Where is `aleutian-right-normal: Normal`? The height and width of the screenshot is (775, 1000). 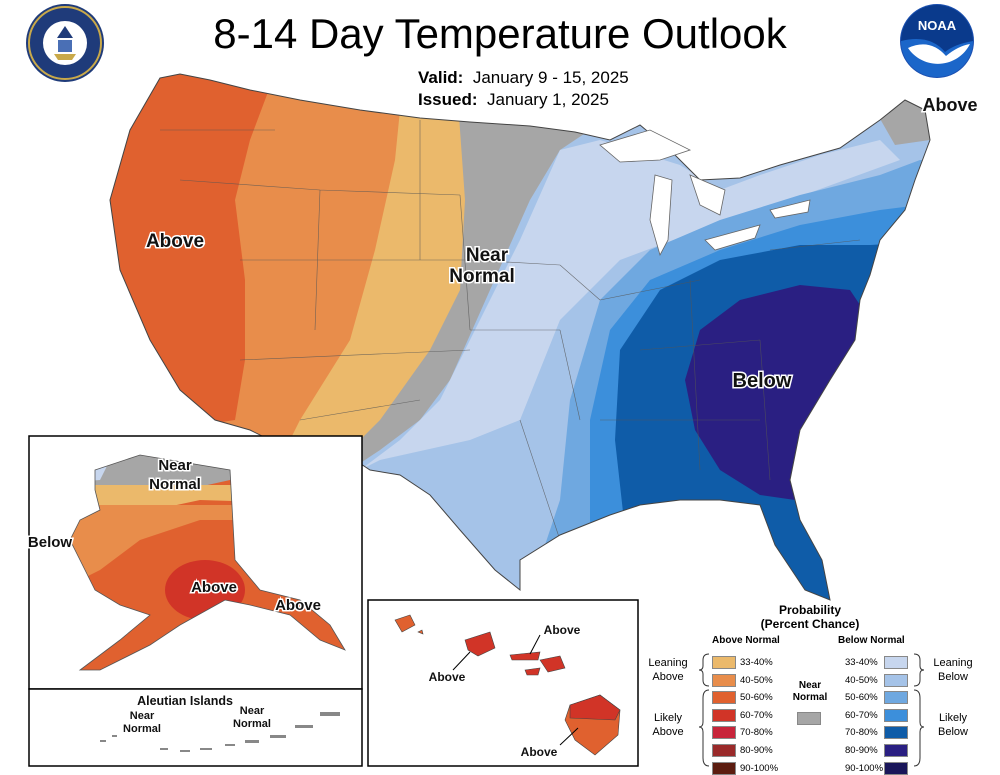 aleutian-right-normal: Normal is located at coordinates (252, 724).